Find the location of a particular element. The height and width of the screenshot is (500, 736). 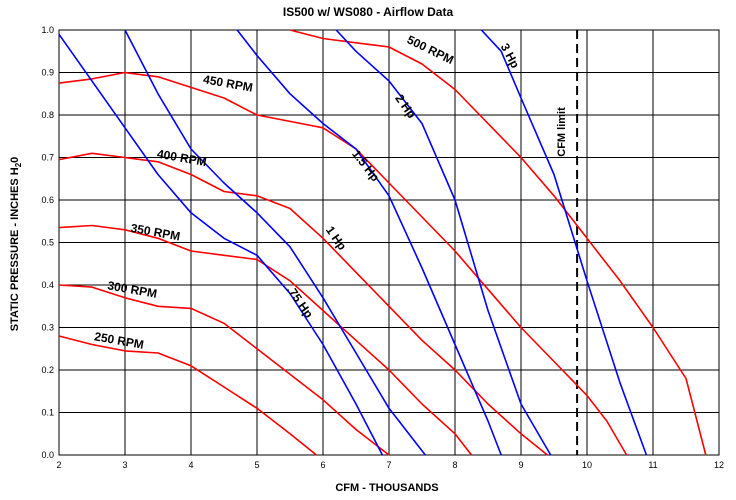

y-tick-label: 0.8 is located at coordinates (47, 115).